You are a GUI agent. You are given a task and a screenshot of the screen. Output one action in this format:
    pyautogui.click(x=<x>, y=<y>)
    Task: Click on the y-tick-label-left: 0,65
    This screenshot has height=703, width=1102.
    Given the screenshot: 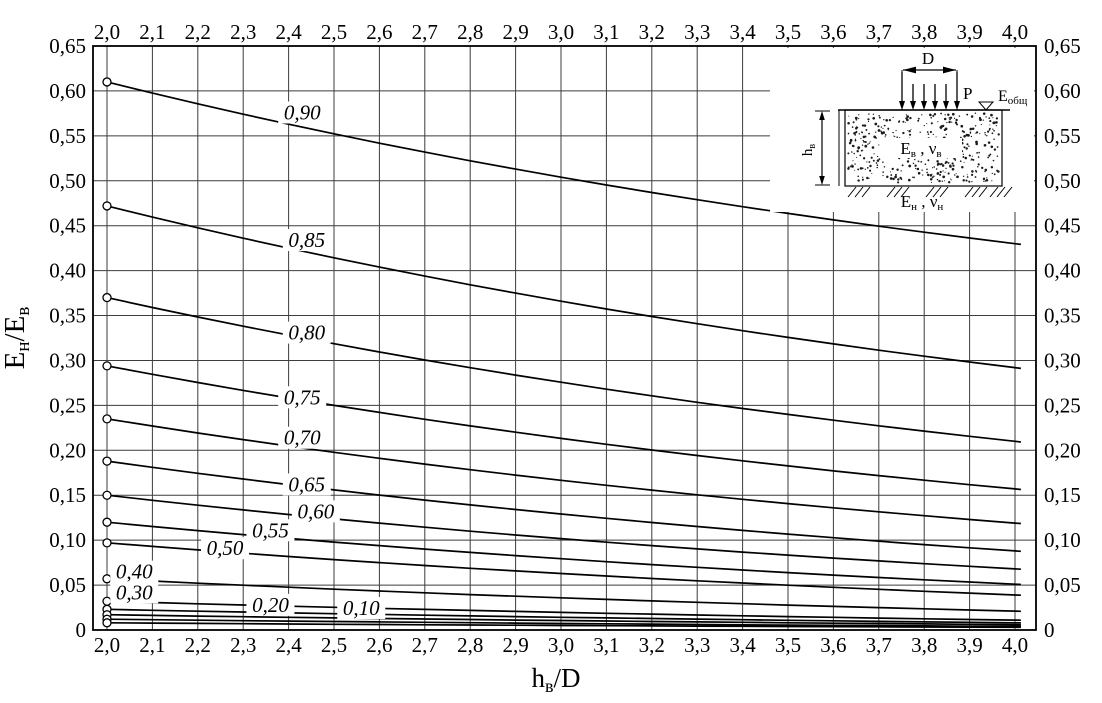 What is the action you would take?
    pyautogui.click(x=67, y=46)
    